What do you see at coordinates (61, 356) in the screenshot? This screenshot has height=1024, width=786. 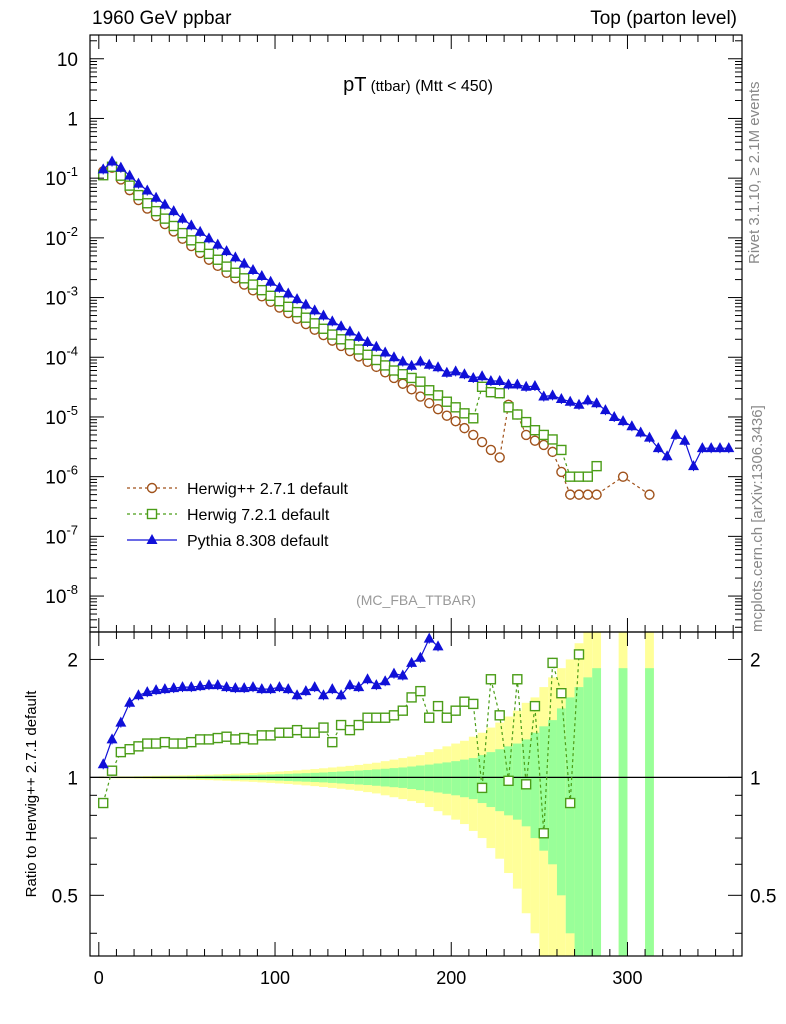 I see `y-tick-label: 10⁻⁴` at bounding box center [61, 356].